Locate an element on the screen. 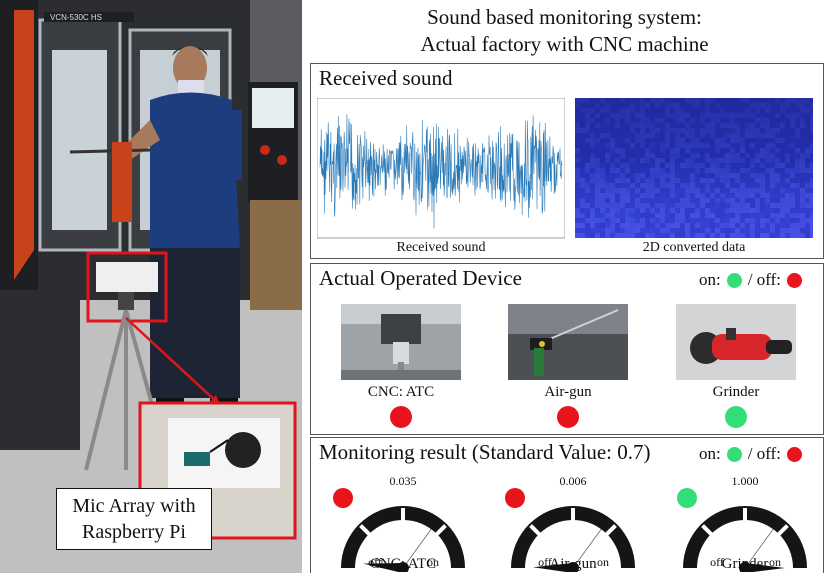 Image resolution: width=827 pixels, height=573 pixels. gauge-value-cnc-atc: 0.035 is located at coordinates (403, 481).